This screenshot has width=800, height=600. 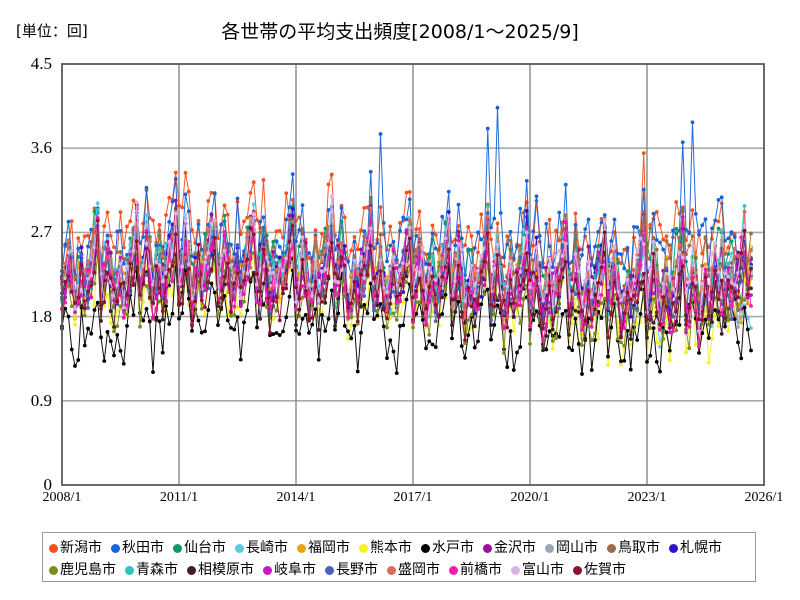 I want to click on legend-label: 金沢市, so click(x=515, y=548).